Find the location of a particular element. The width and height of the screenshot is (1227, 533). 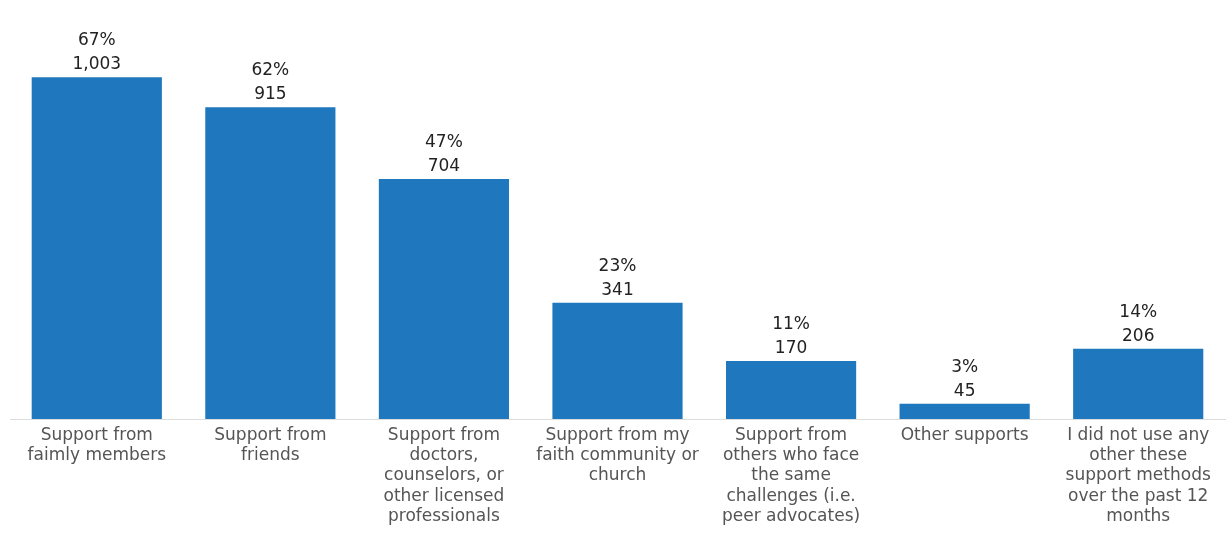

data-label: 62% 915 is located at coordinates (270, 81).